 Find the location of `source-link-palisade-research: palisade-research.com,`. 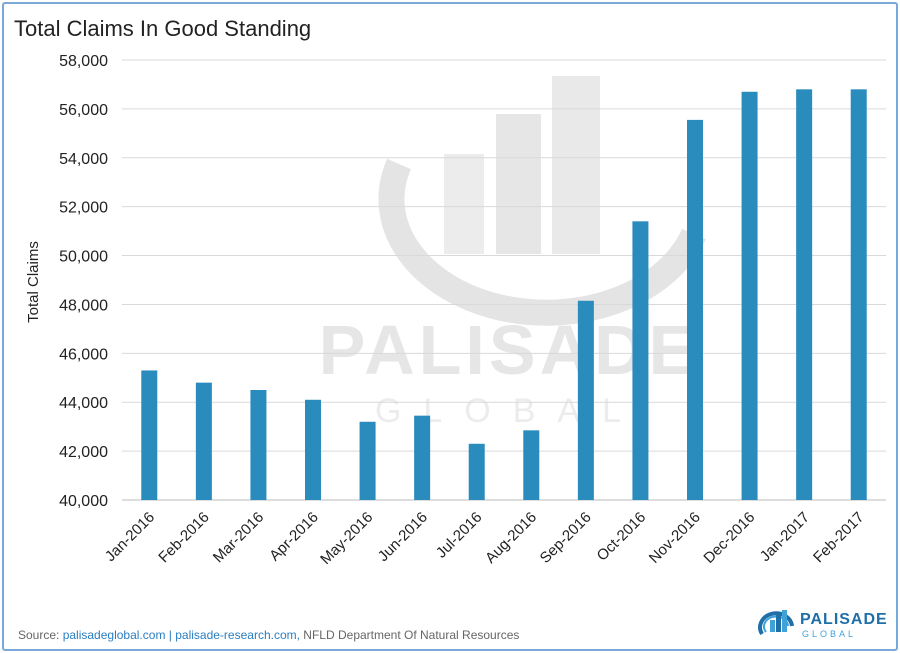

source-link-palisade-research: palisade-research.com, is located at coordinates (237, 635).